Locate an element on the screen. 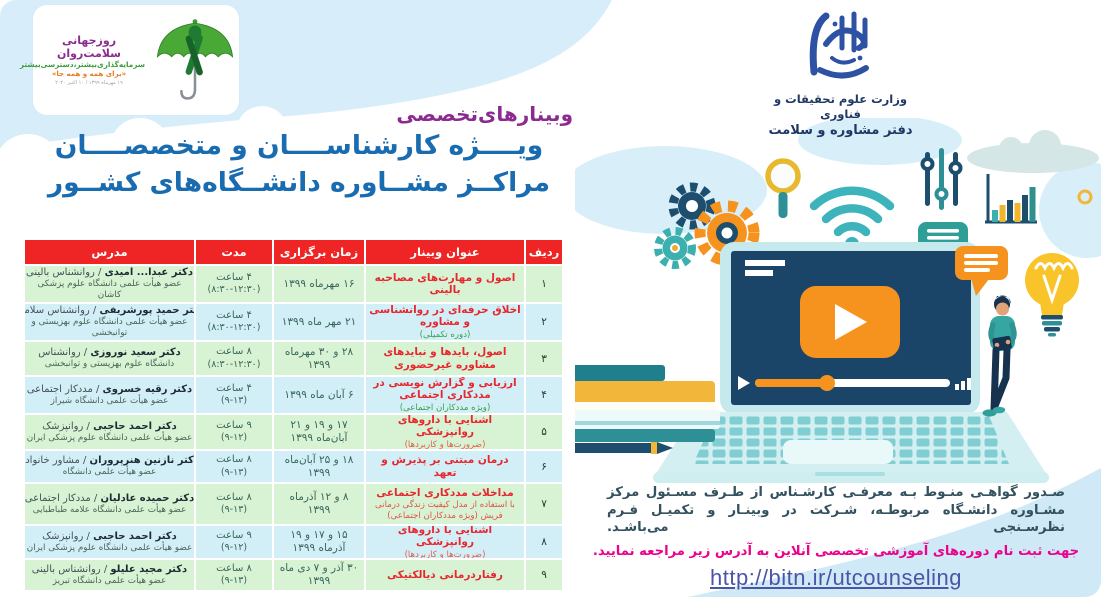  person-with-tablet is located at coordinates (999, 356).